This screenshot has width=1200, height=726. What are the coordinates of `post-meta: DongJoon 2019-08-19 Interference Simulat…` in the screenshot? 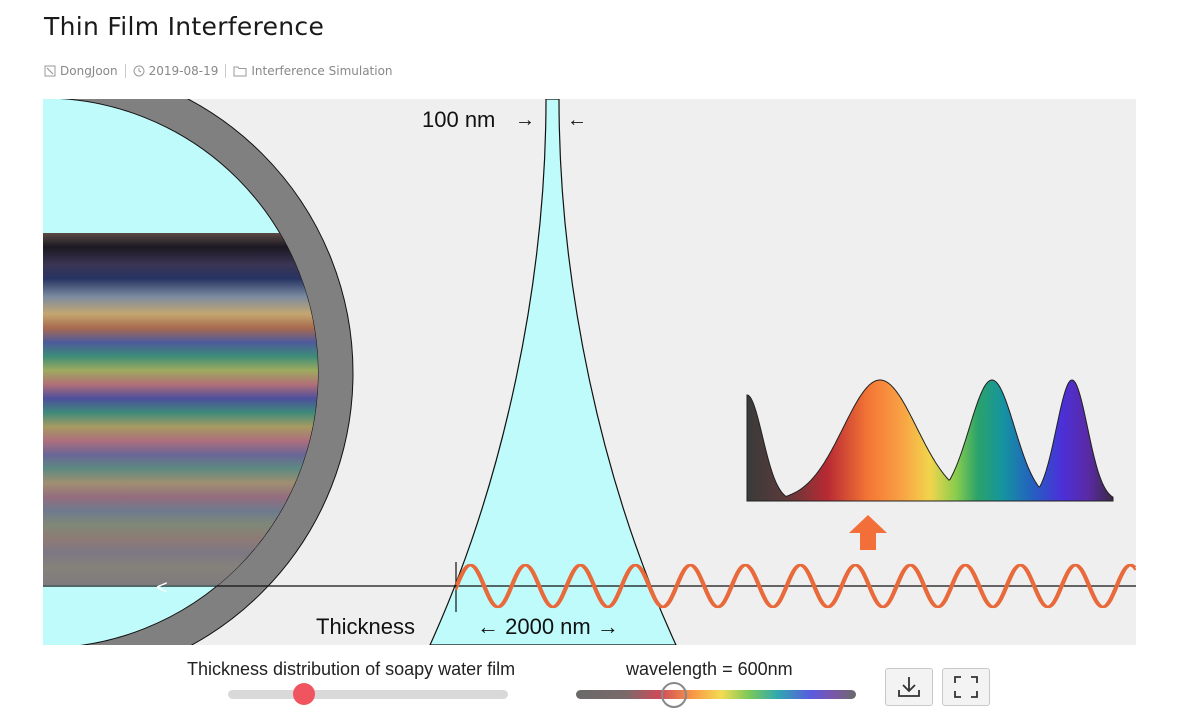 It's located at (218, 71).